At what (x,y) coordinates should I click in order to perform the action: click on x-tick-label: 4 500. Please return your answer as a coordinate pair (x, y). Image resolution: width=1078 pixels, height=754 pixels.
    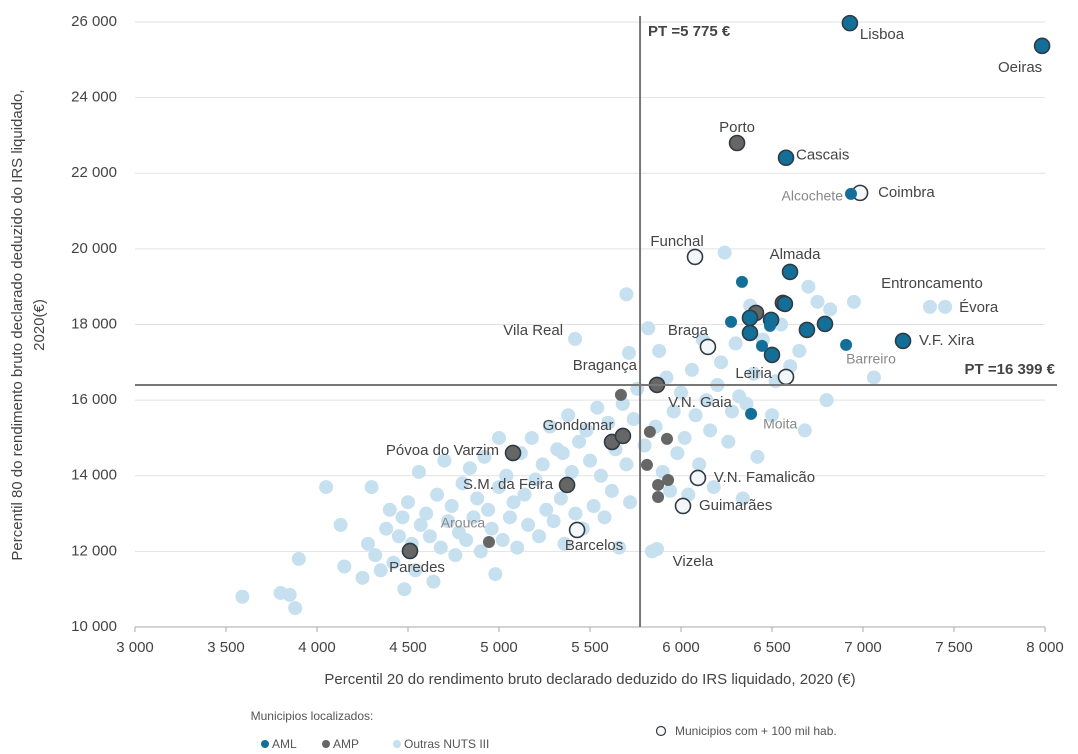
    Looking at the image, I should click on (408, 647).